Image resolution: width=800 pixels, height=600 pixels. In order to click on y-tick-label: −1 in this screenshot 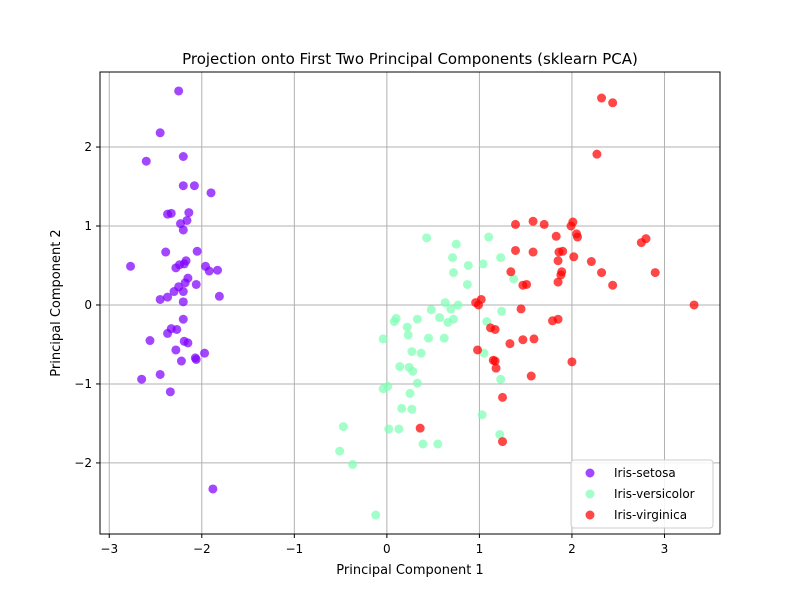, I will do `click(83, 384)`.